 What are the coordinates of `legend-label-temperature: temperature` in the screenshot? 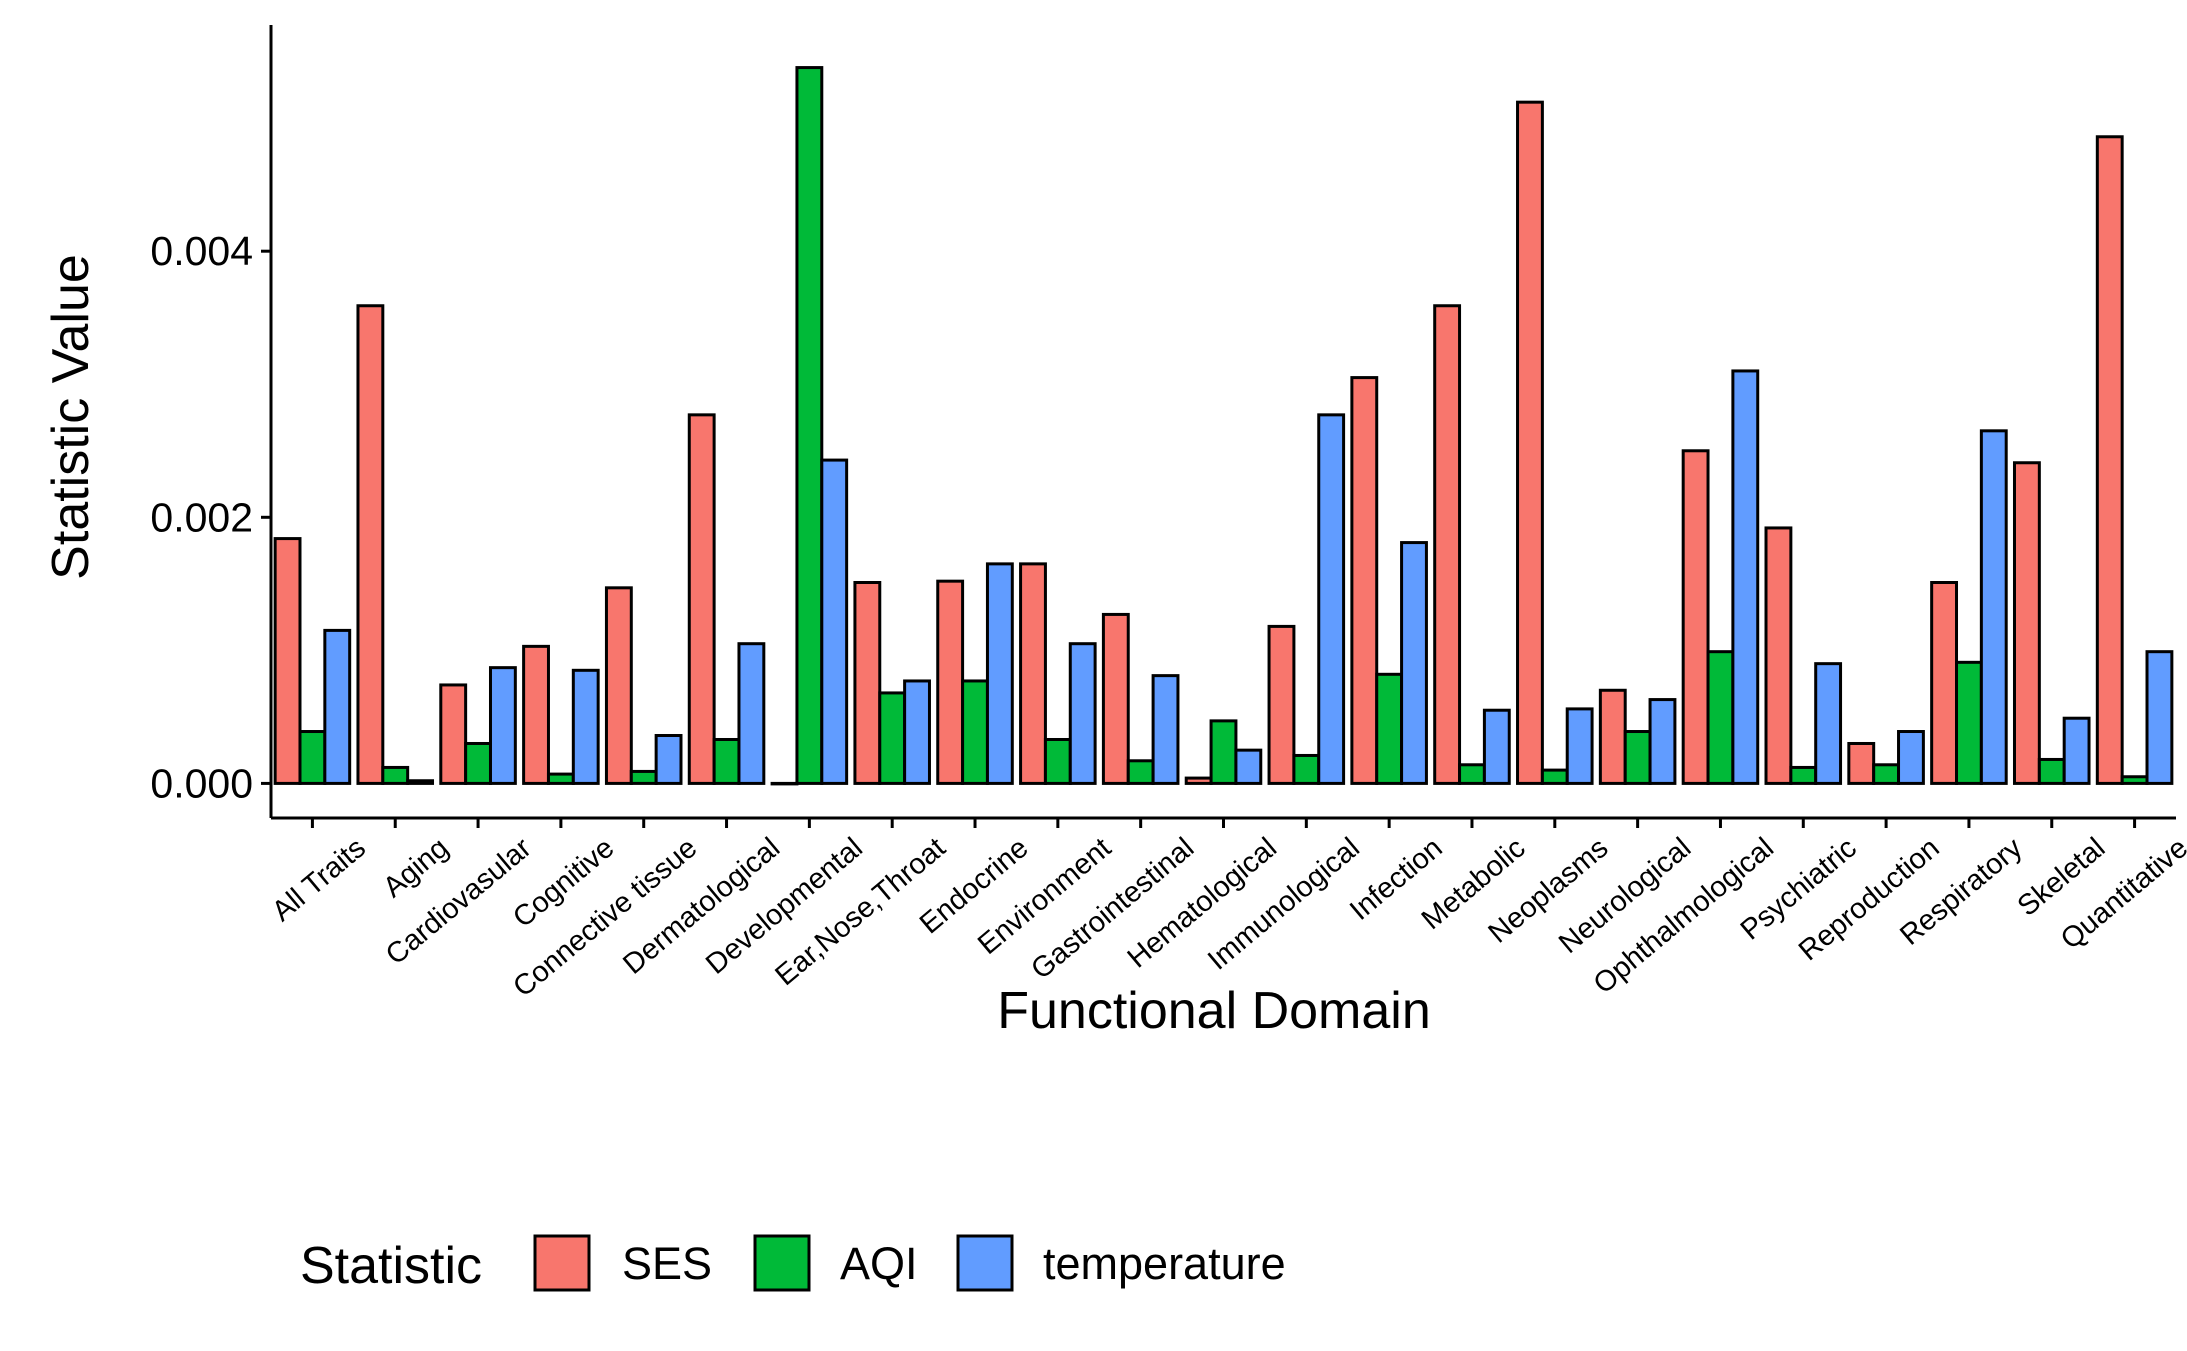 It's located at (1164, 1263).